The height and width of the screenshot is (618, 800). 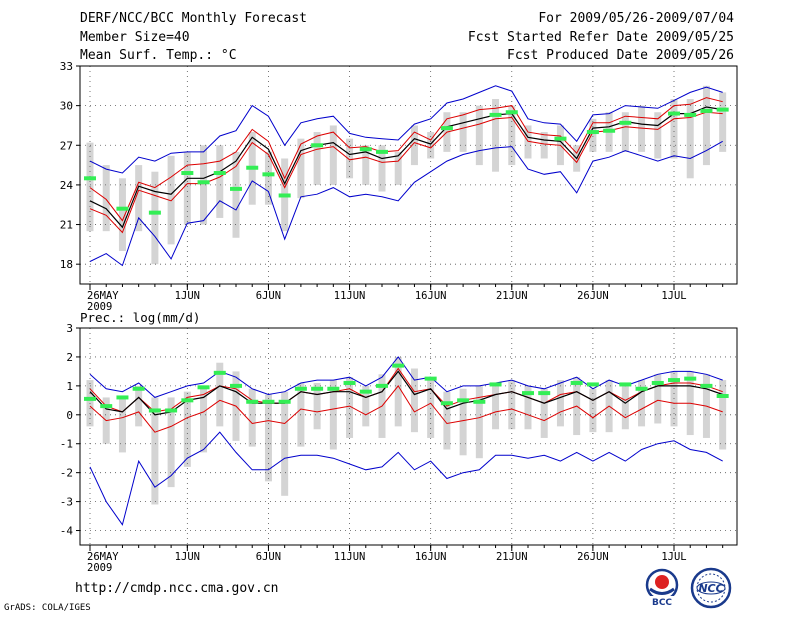 What do you see at coordinates (66, 264) in the screenshot?
I see `panel1-y-tick-label: 18` at bounding box center [66, 264].